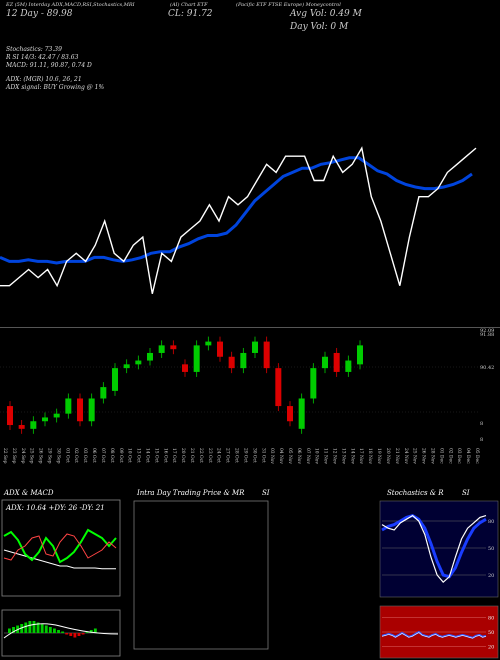 This screenshot has width=500, height=660. I want to click on stoch-k-line, so click(434, 549).